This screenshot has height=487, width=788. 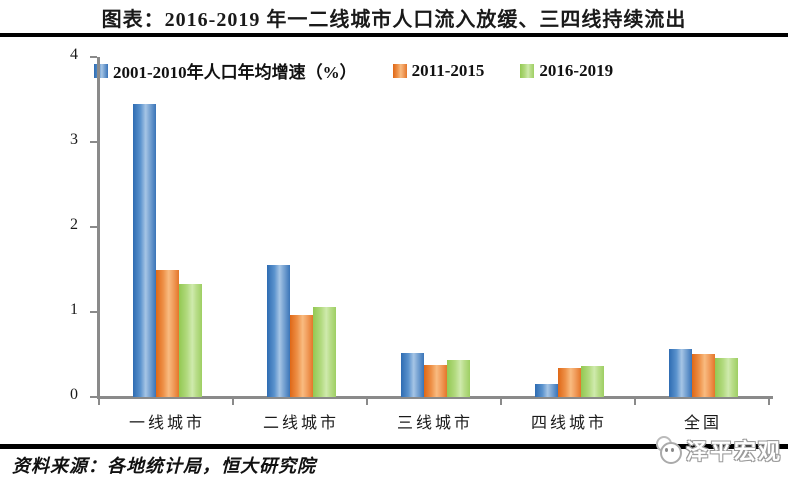 I want to click on x-category-label: 全国, so click(x=702, y=423).